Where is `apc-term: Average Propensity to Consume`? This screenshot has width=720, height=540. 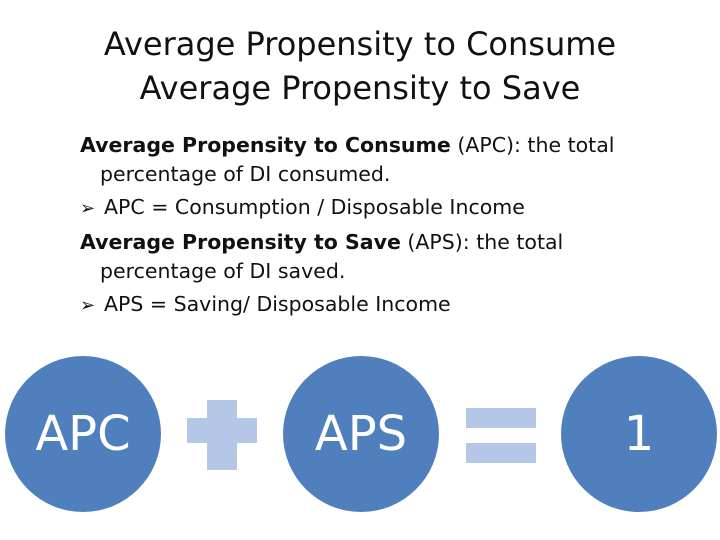
apc-term: Average Propensity to Consume is located at coordinates (265, 145).